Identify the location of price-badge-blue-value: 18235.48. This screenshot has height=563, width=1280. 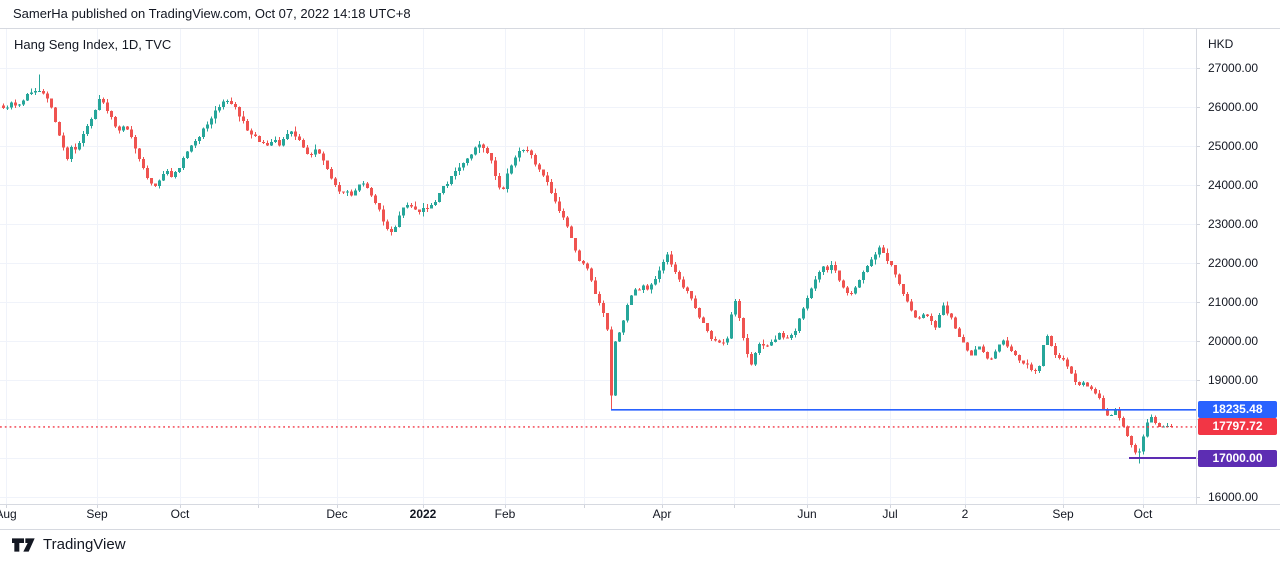
(1237, 409).